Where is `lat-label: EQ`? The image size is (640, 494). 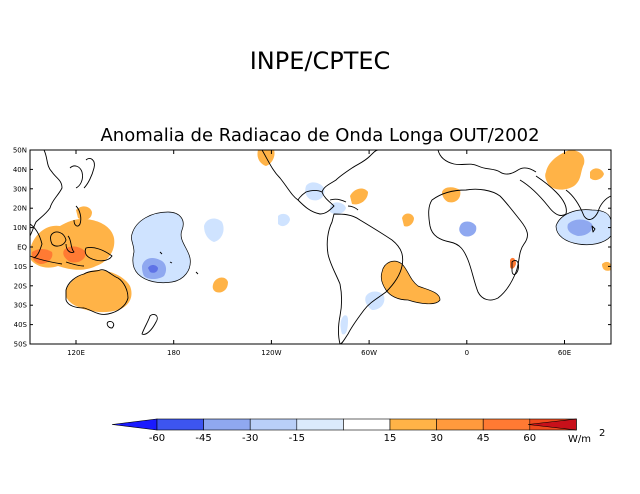 lat-label: EQ is located at coordinates (22, 248).